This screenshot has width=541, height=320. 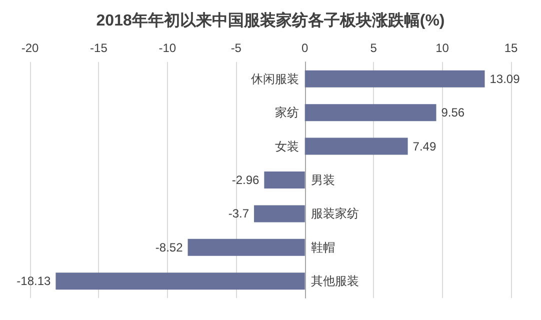 I want to click on data-label: -8.52, so click(x=169, y=247).